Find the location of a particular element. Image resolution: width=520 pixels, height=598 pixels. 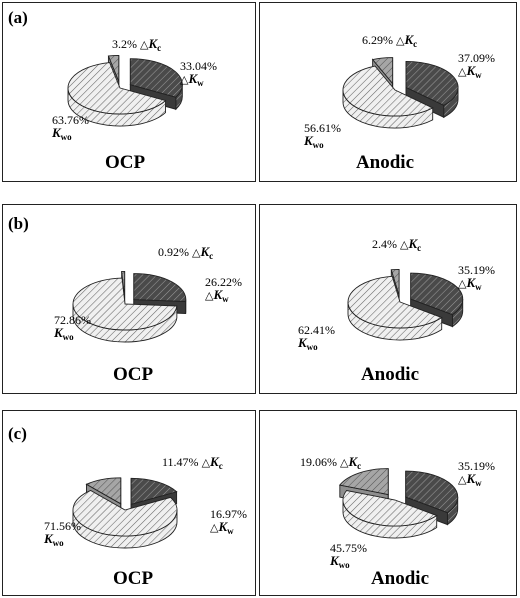

pie-5-kwo-symbol-label: Kwo is located at coordinates (339, 561).